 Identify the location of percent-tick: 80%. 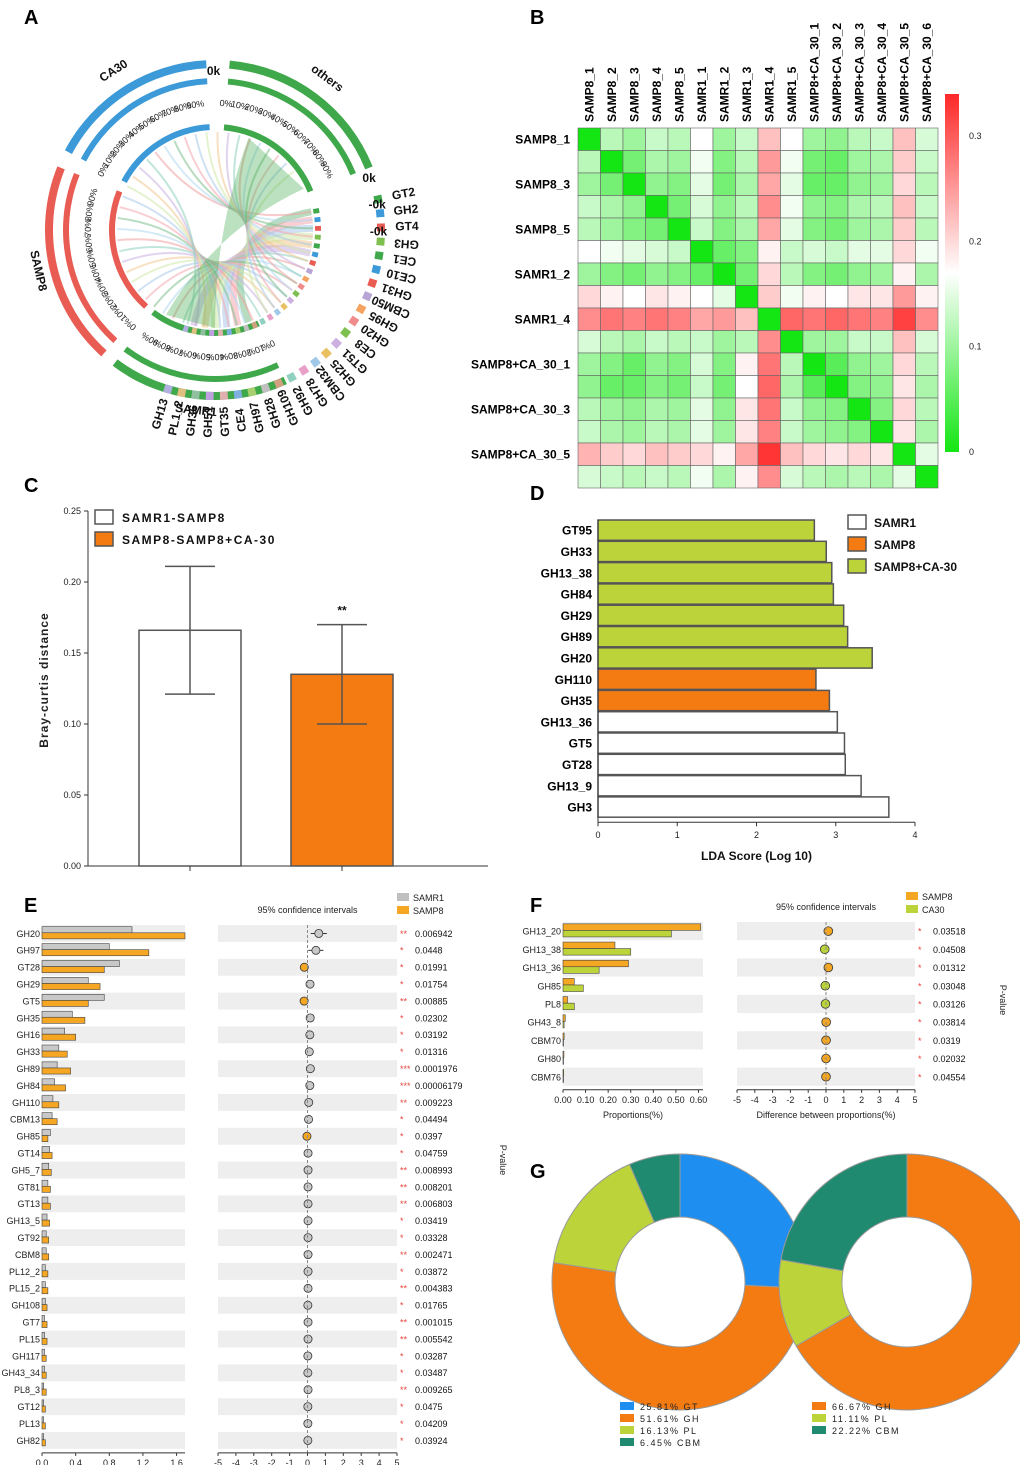
(89, 212).